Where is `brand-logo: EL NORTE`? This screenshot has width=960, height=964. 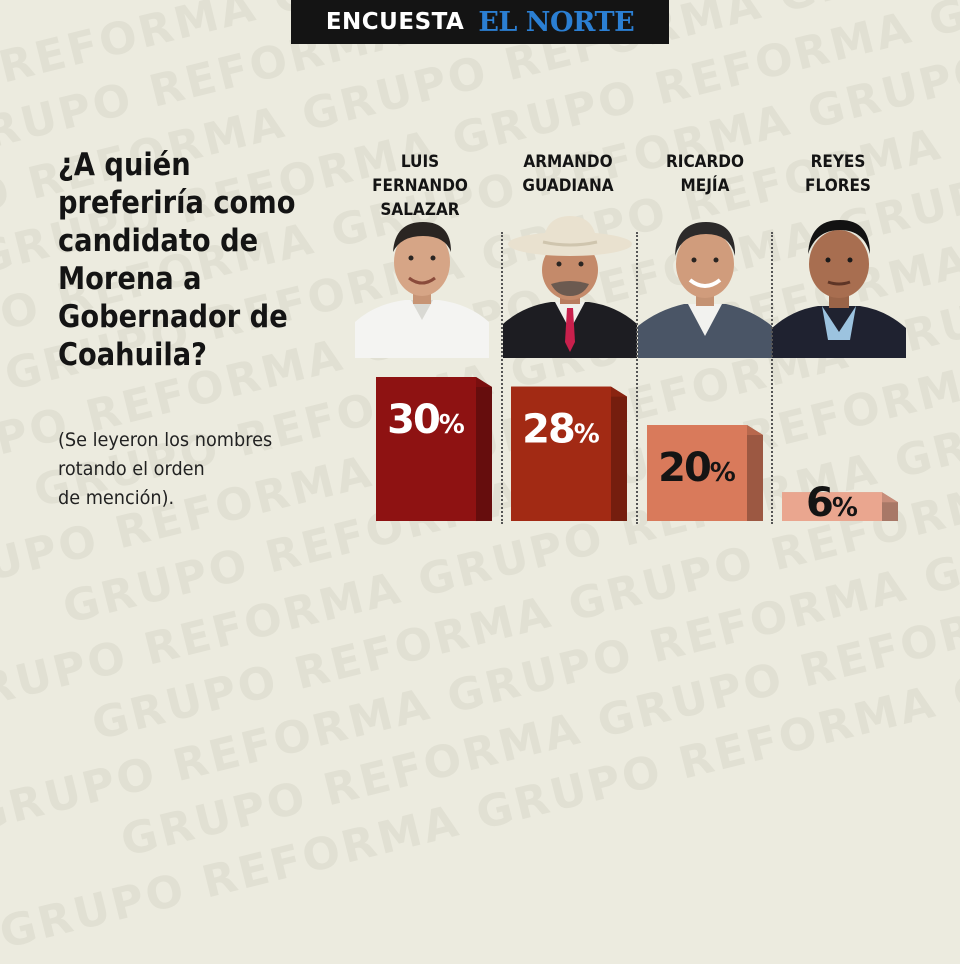 brand-logo: EL NORTE is located at coordinates (556, 22).